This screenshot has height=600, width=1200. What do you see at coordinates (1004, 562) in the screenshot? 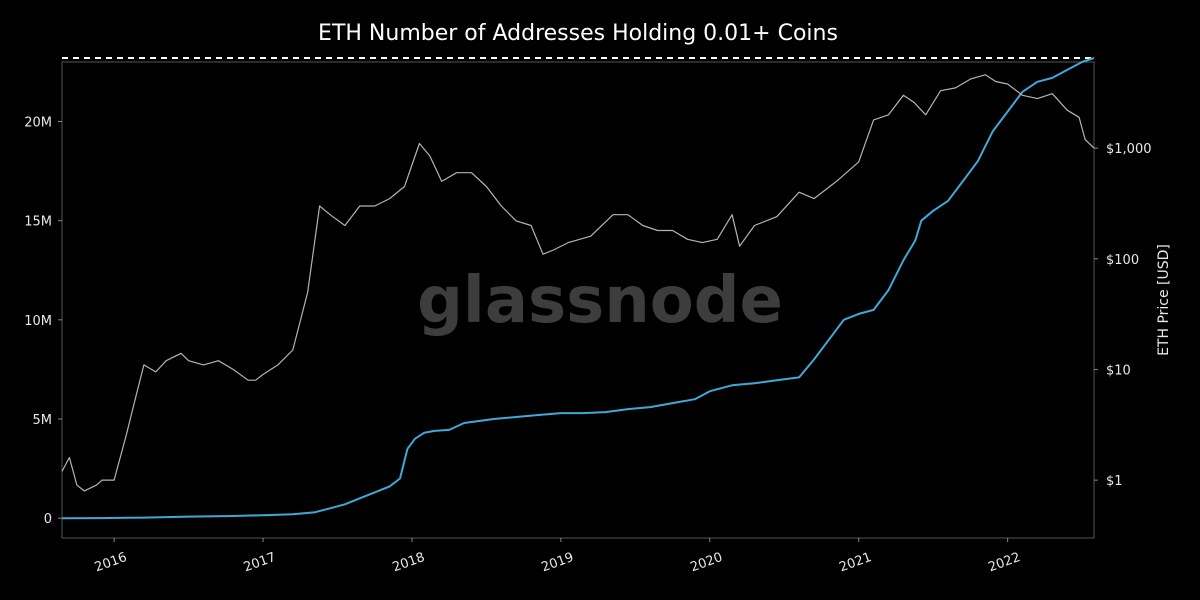
I see `x-tick-label: 2022` at bounding box center [1004, 562].